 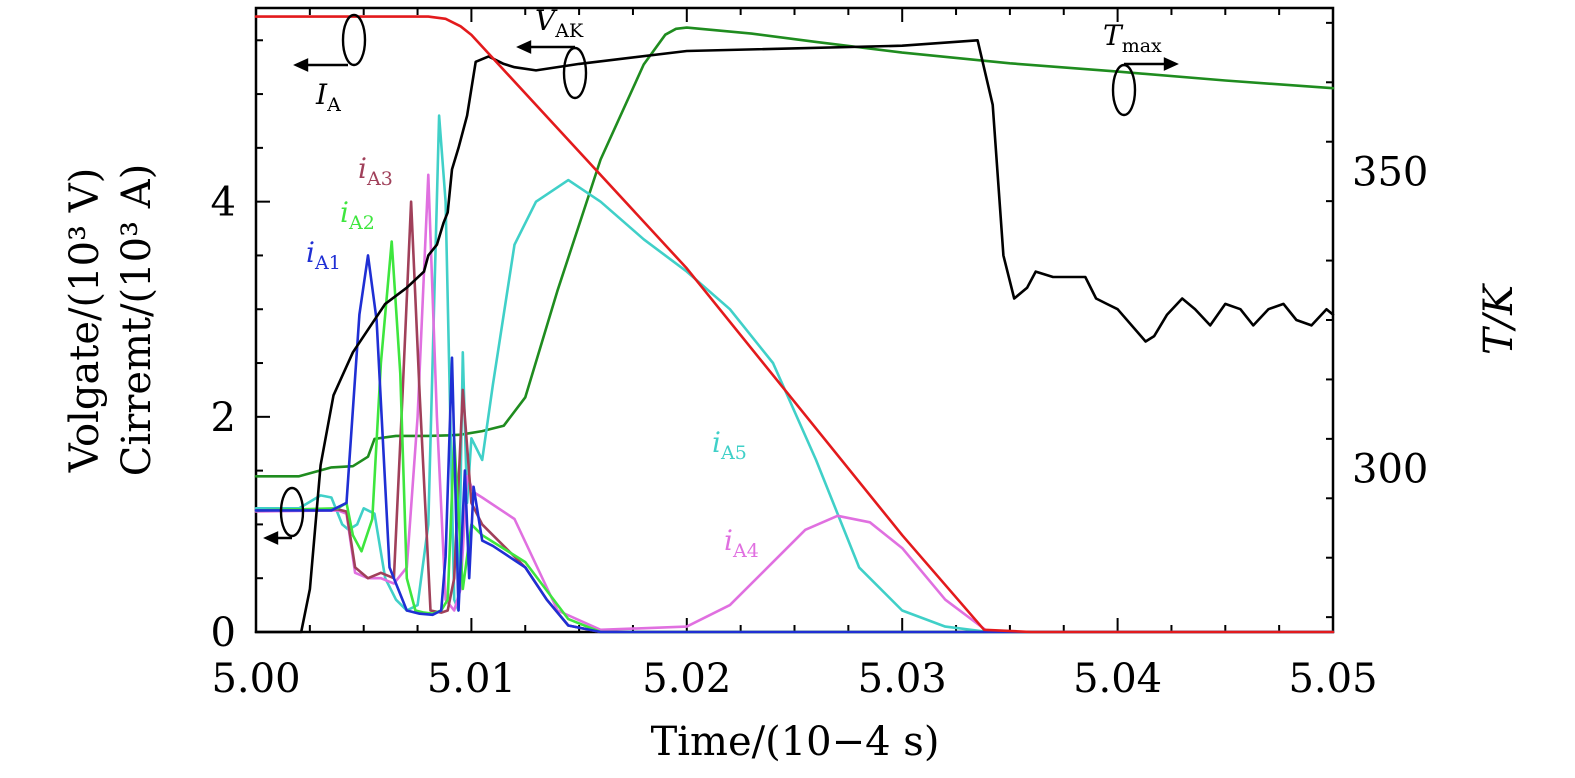 I want to click on label-v-ak: VAK, so click(x=559, y=23).